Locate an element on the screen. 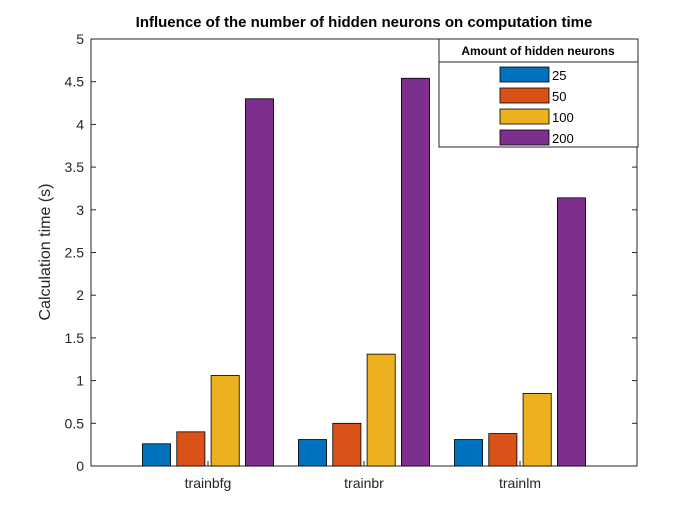 This screenshot has width=700, height=525. legend: Amount of hidden neurons 25 50 100 200 is located at coordinates (538, 93).